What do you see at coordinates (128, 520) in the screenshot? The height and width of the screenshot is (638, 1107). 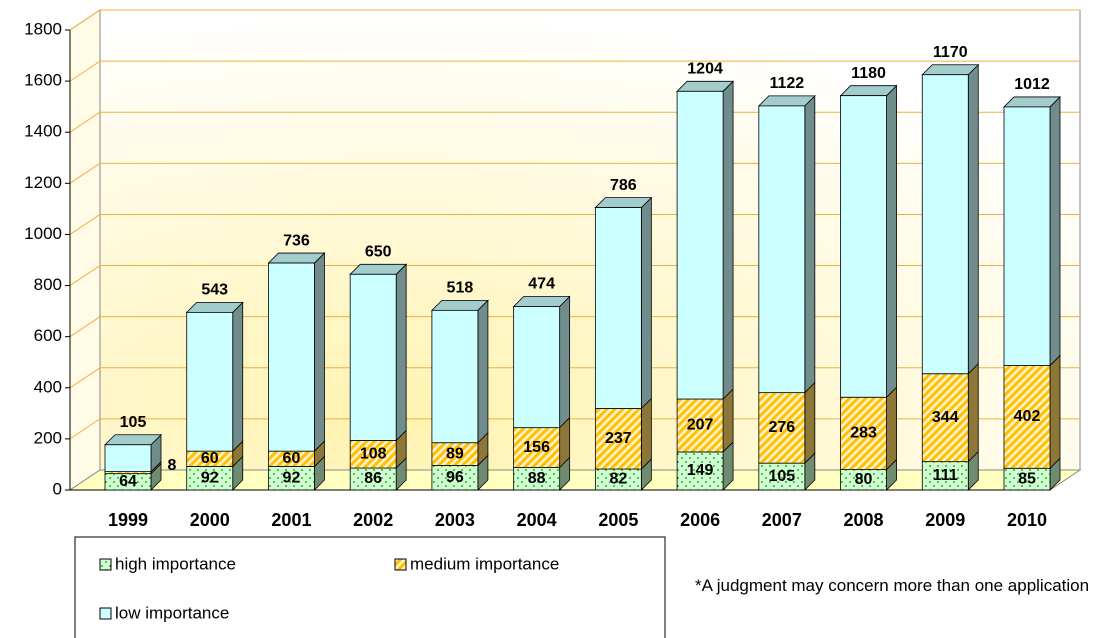 I see `x-tick-label: 1999` at bounding box center [128, 520].